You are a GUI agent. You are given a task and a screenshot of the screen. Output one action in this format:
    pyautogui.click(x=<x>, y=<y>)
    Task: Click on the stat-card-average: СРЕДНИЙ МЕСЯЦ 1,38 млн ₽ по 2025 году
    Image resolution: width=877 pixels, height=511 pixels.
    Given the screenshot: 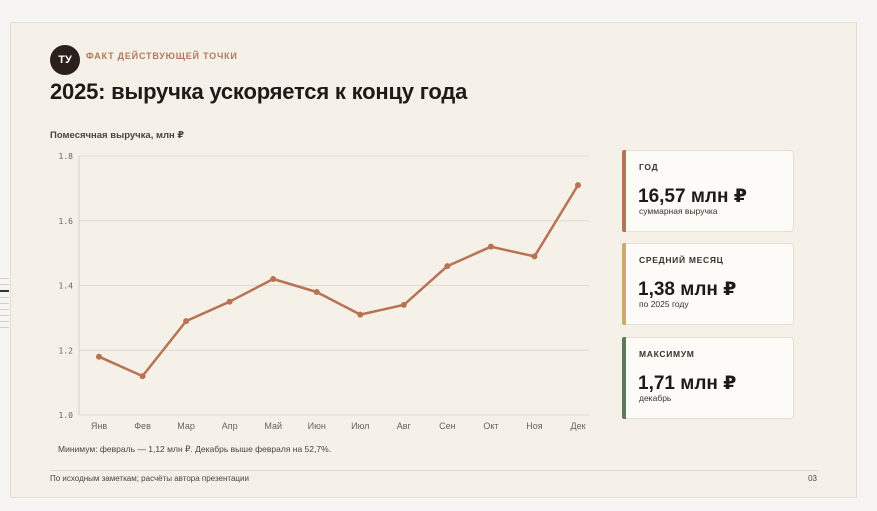 What is the action you would take?
    pyautogui.click(x=708, y=284)
    